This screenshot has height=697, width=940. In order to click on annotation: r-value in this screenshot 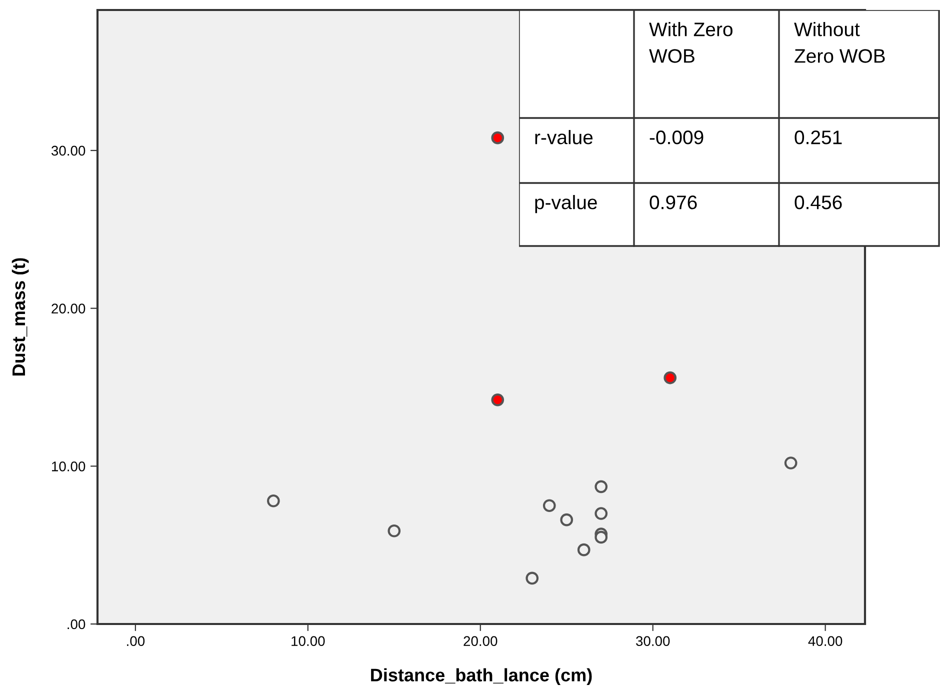, I will do `click(564, 137)`.